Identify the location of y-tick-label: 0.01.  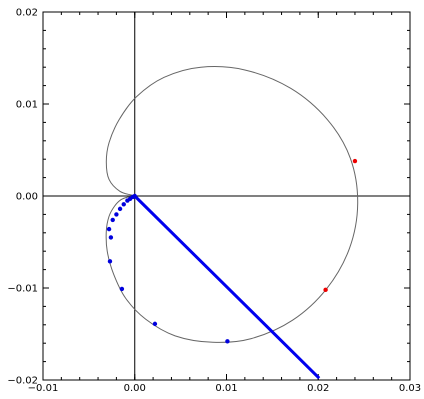
(27, 105).